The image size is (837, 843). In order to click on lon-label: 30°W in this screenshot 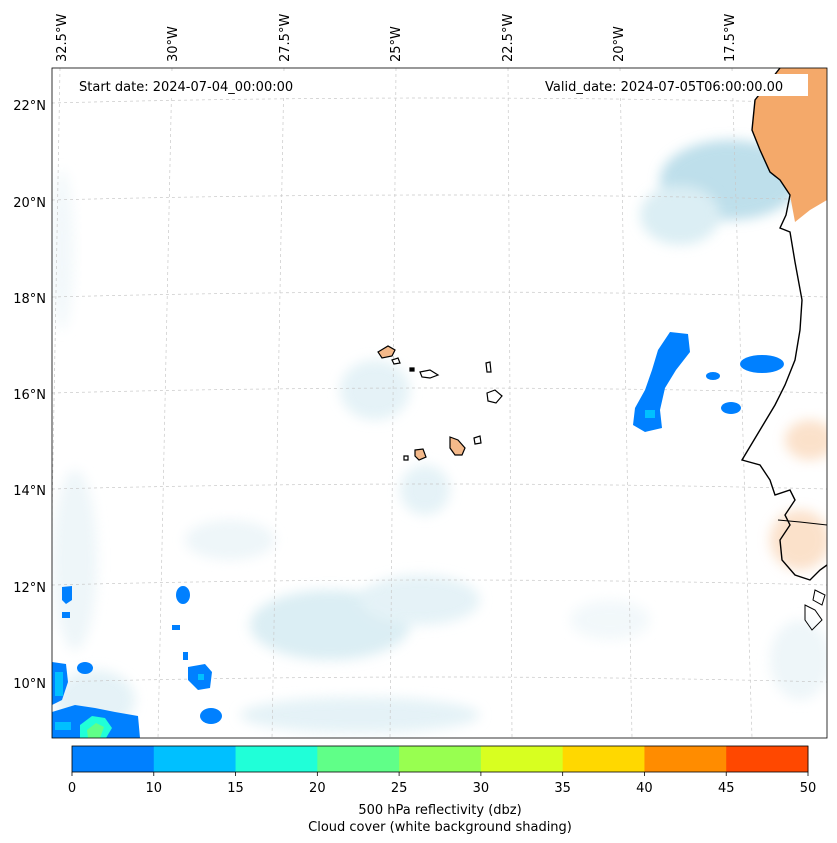, I will do `click(173, 44)`.